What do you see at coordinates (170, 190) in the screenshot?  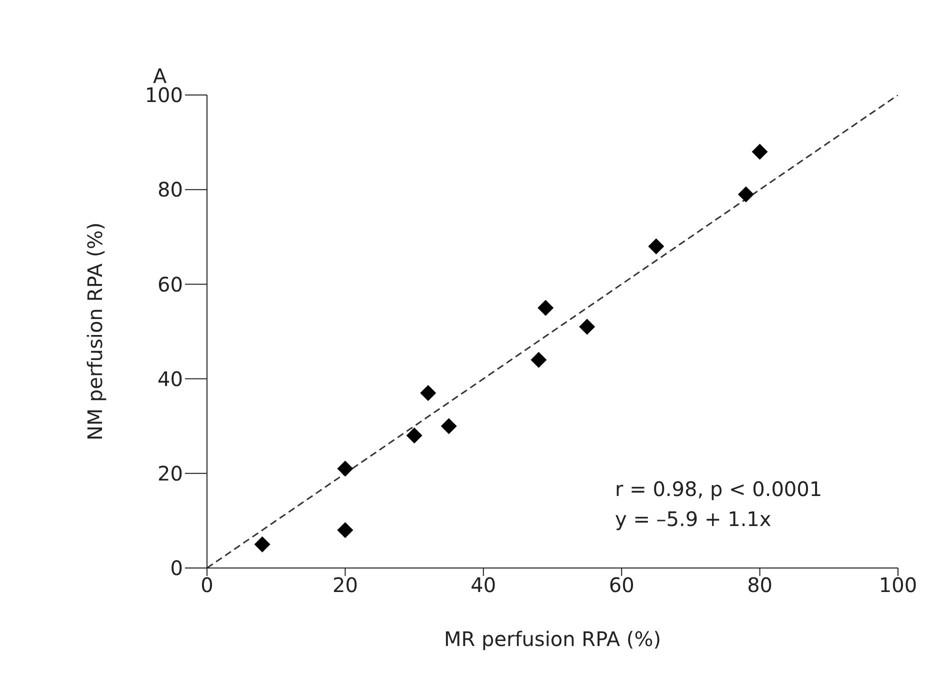 I see `y-tick-label: 80` at bounding box center [170, 190].